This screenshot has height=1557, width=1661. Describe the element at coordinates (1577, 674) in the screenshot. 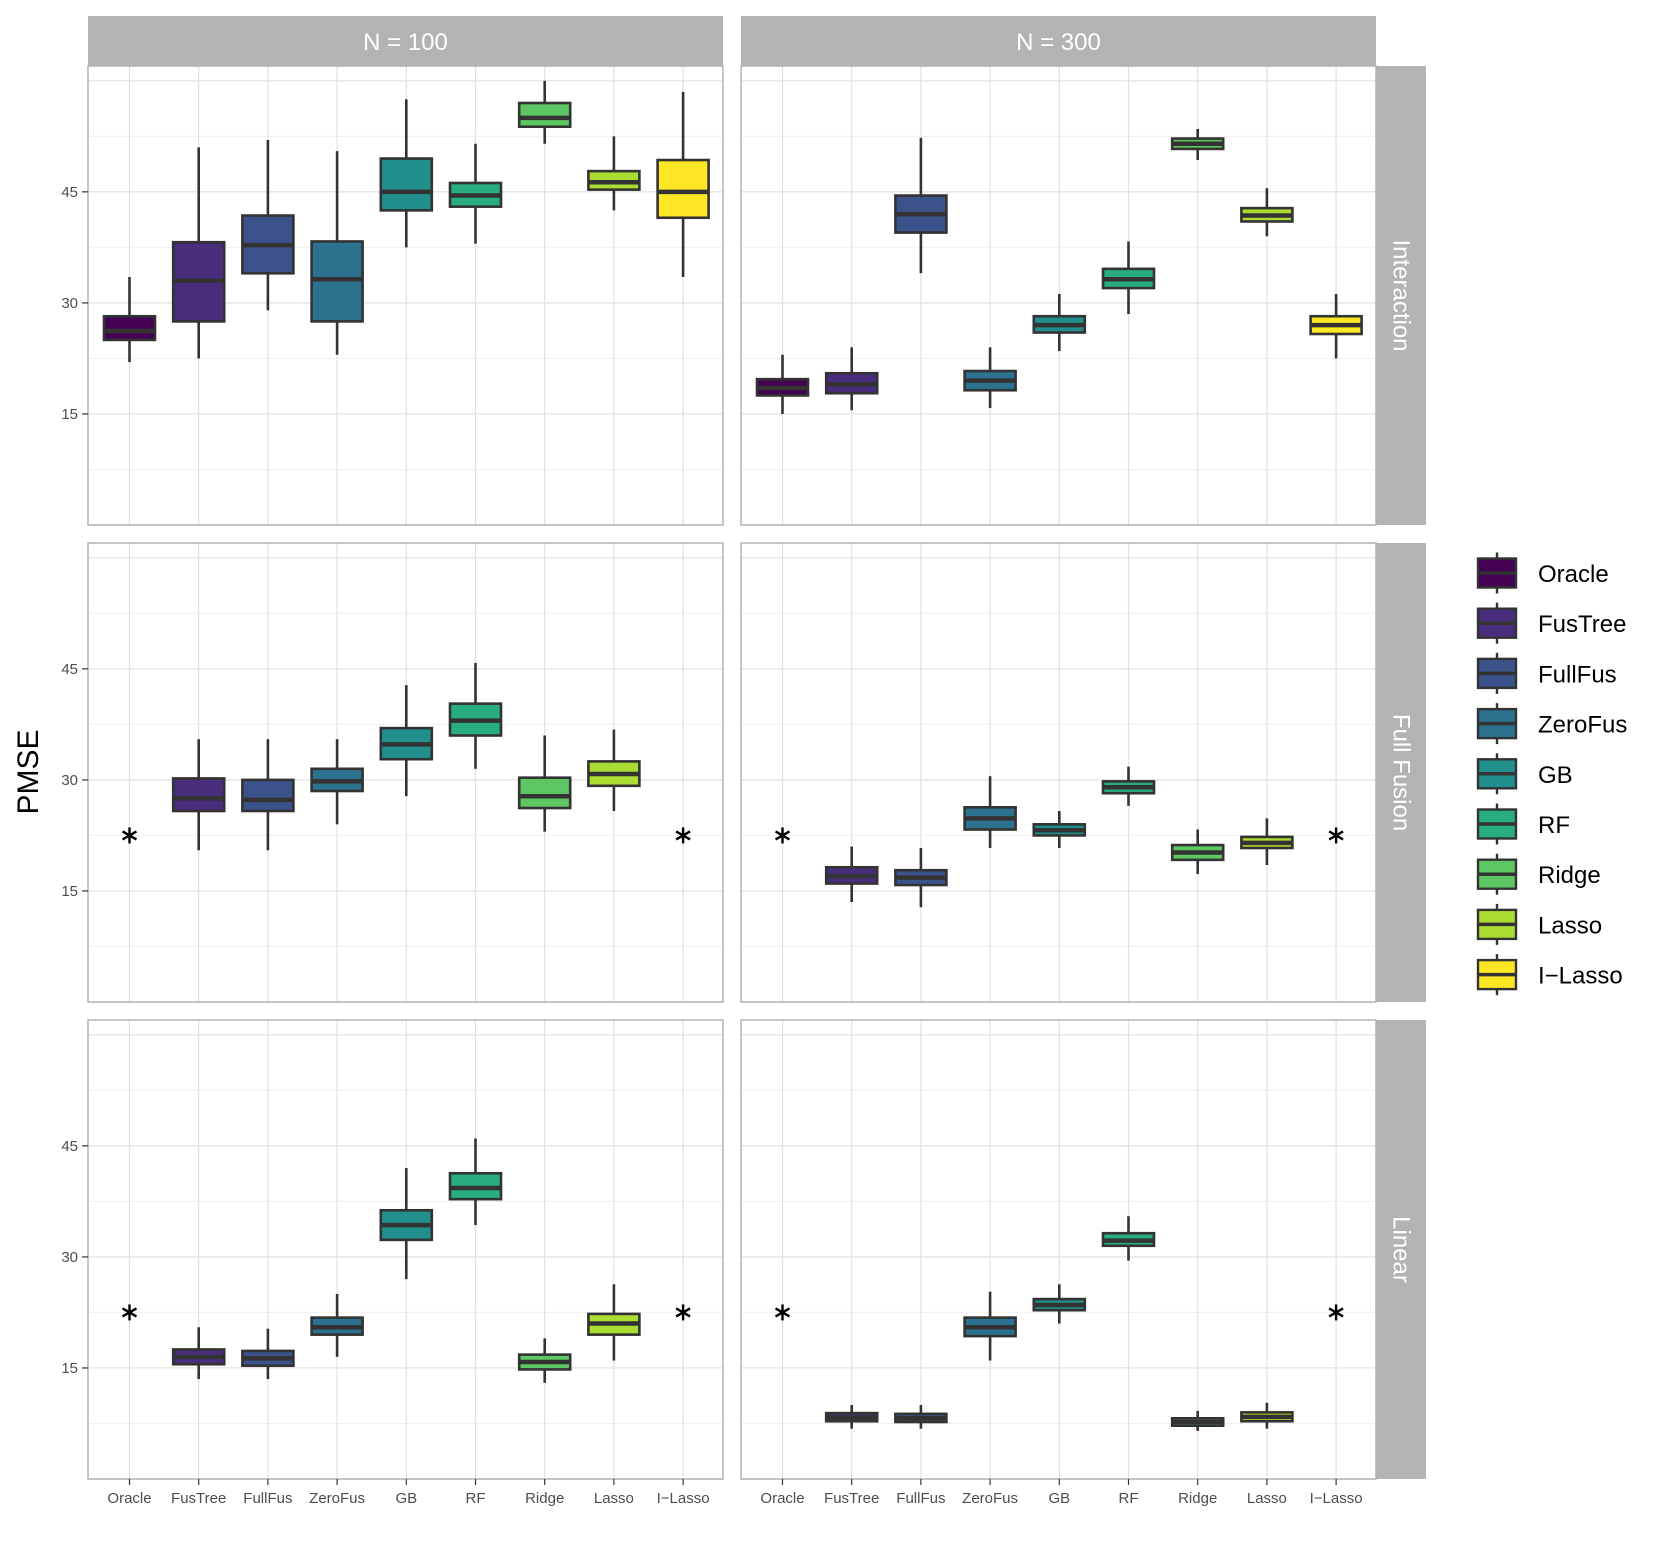

I see `legend-label: FullFus` at that location.